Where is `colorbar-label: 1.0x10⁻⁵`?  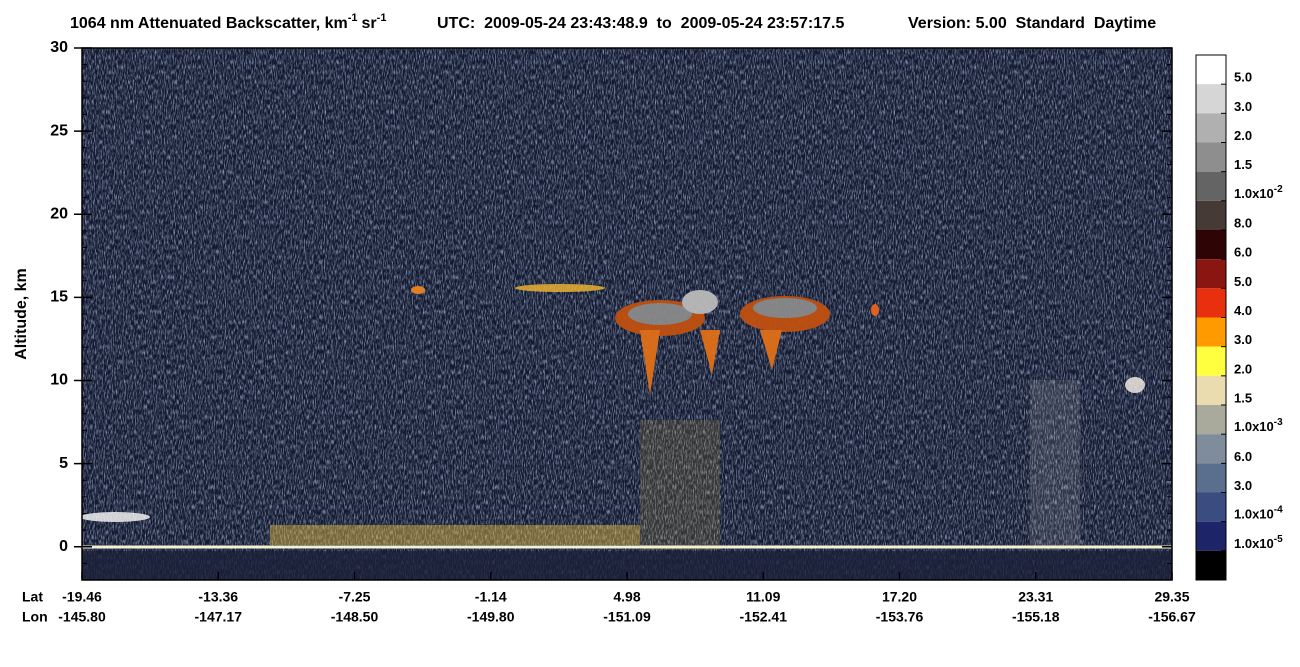
colorbar-label: 1.0x10⁻⁵ is located at coordinates (1258, 542).